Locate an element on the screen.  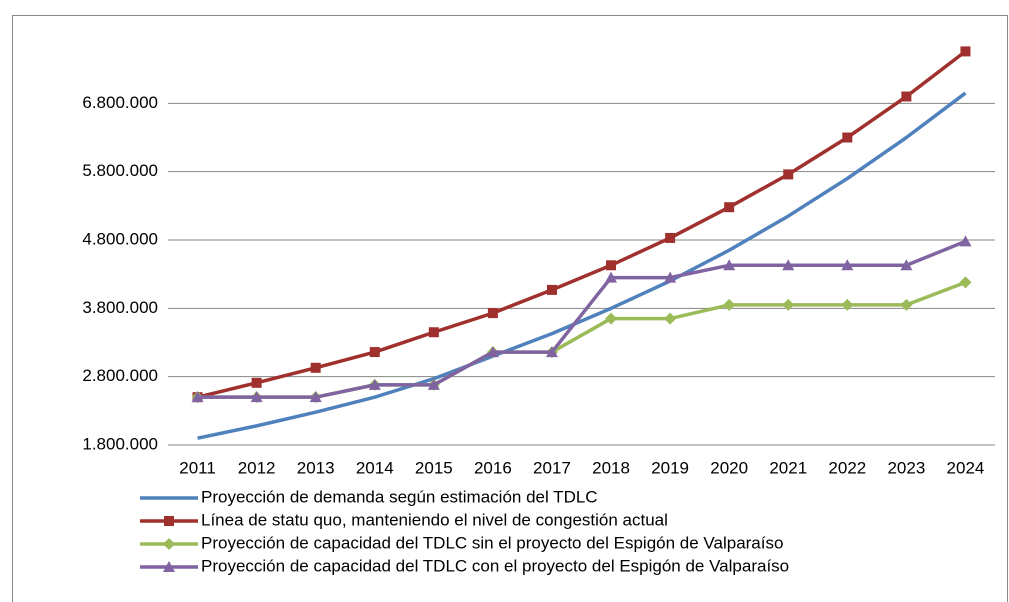
x-tick-label: 2024 is located at coordinates (966, 467).